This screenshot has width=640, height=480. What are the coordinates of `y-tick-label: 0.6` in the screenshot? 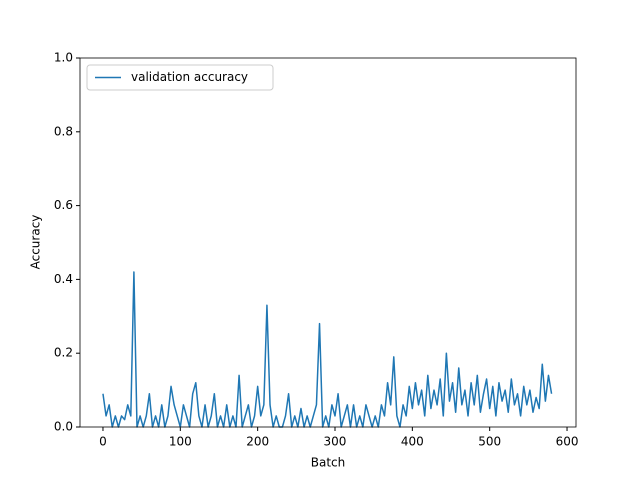 It's located at (63, 205).